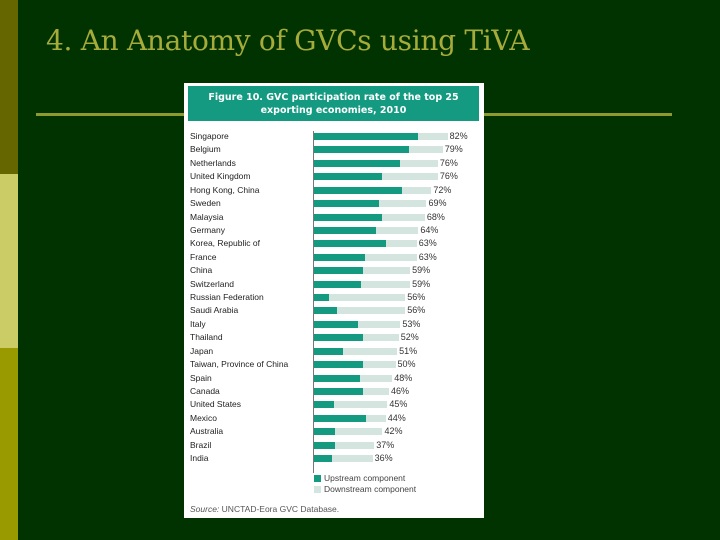 The image size is (720, 540). I want to click on category-label: Canada, so click(205, 390).